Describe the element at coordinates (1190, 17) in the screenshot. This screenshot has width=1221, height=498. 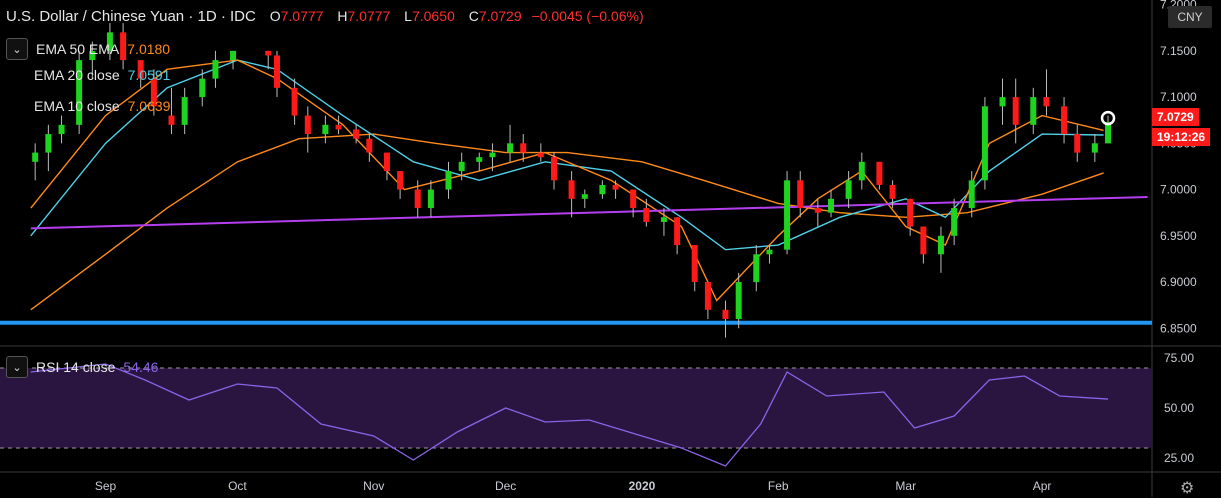
I see `currency-button: CNY` at that location.